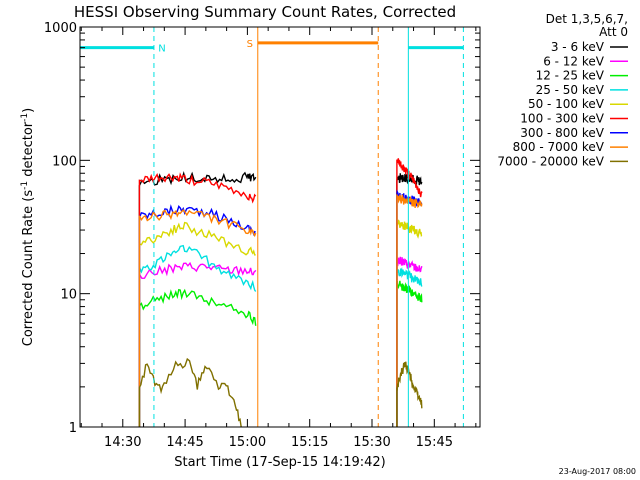  What do you see at coordinates (250, 44) in the screenshot?
I see `flag-label-s: S` at bounding box center [250, 44].